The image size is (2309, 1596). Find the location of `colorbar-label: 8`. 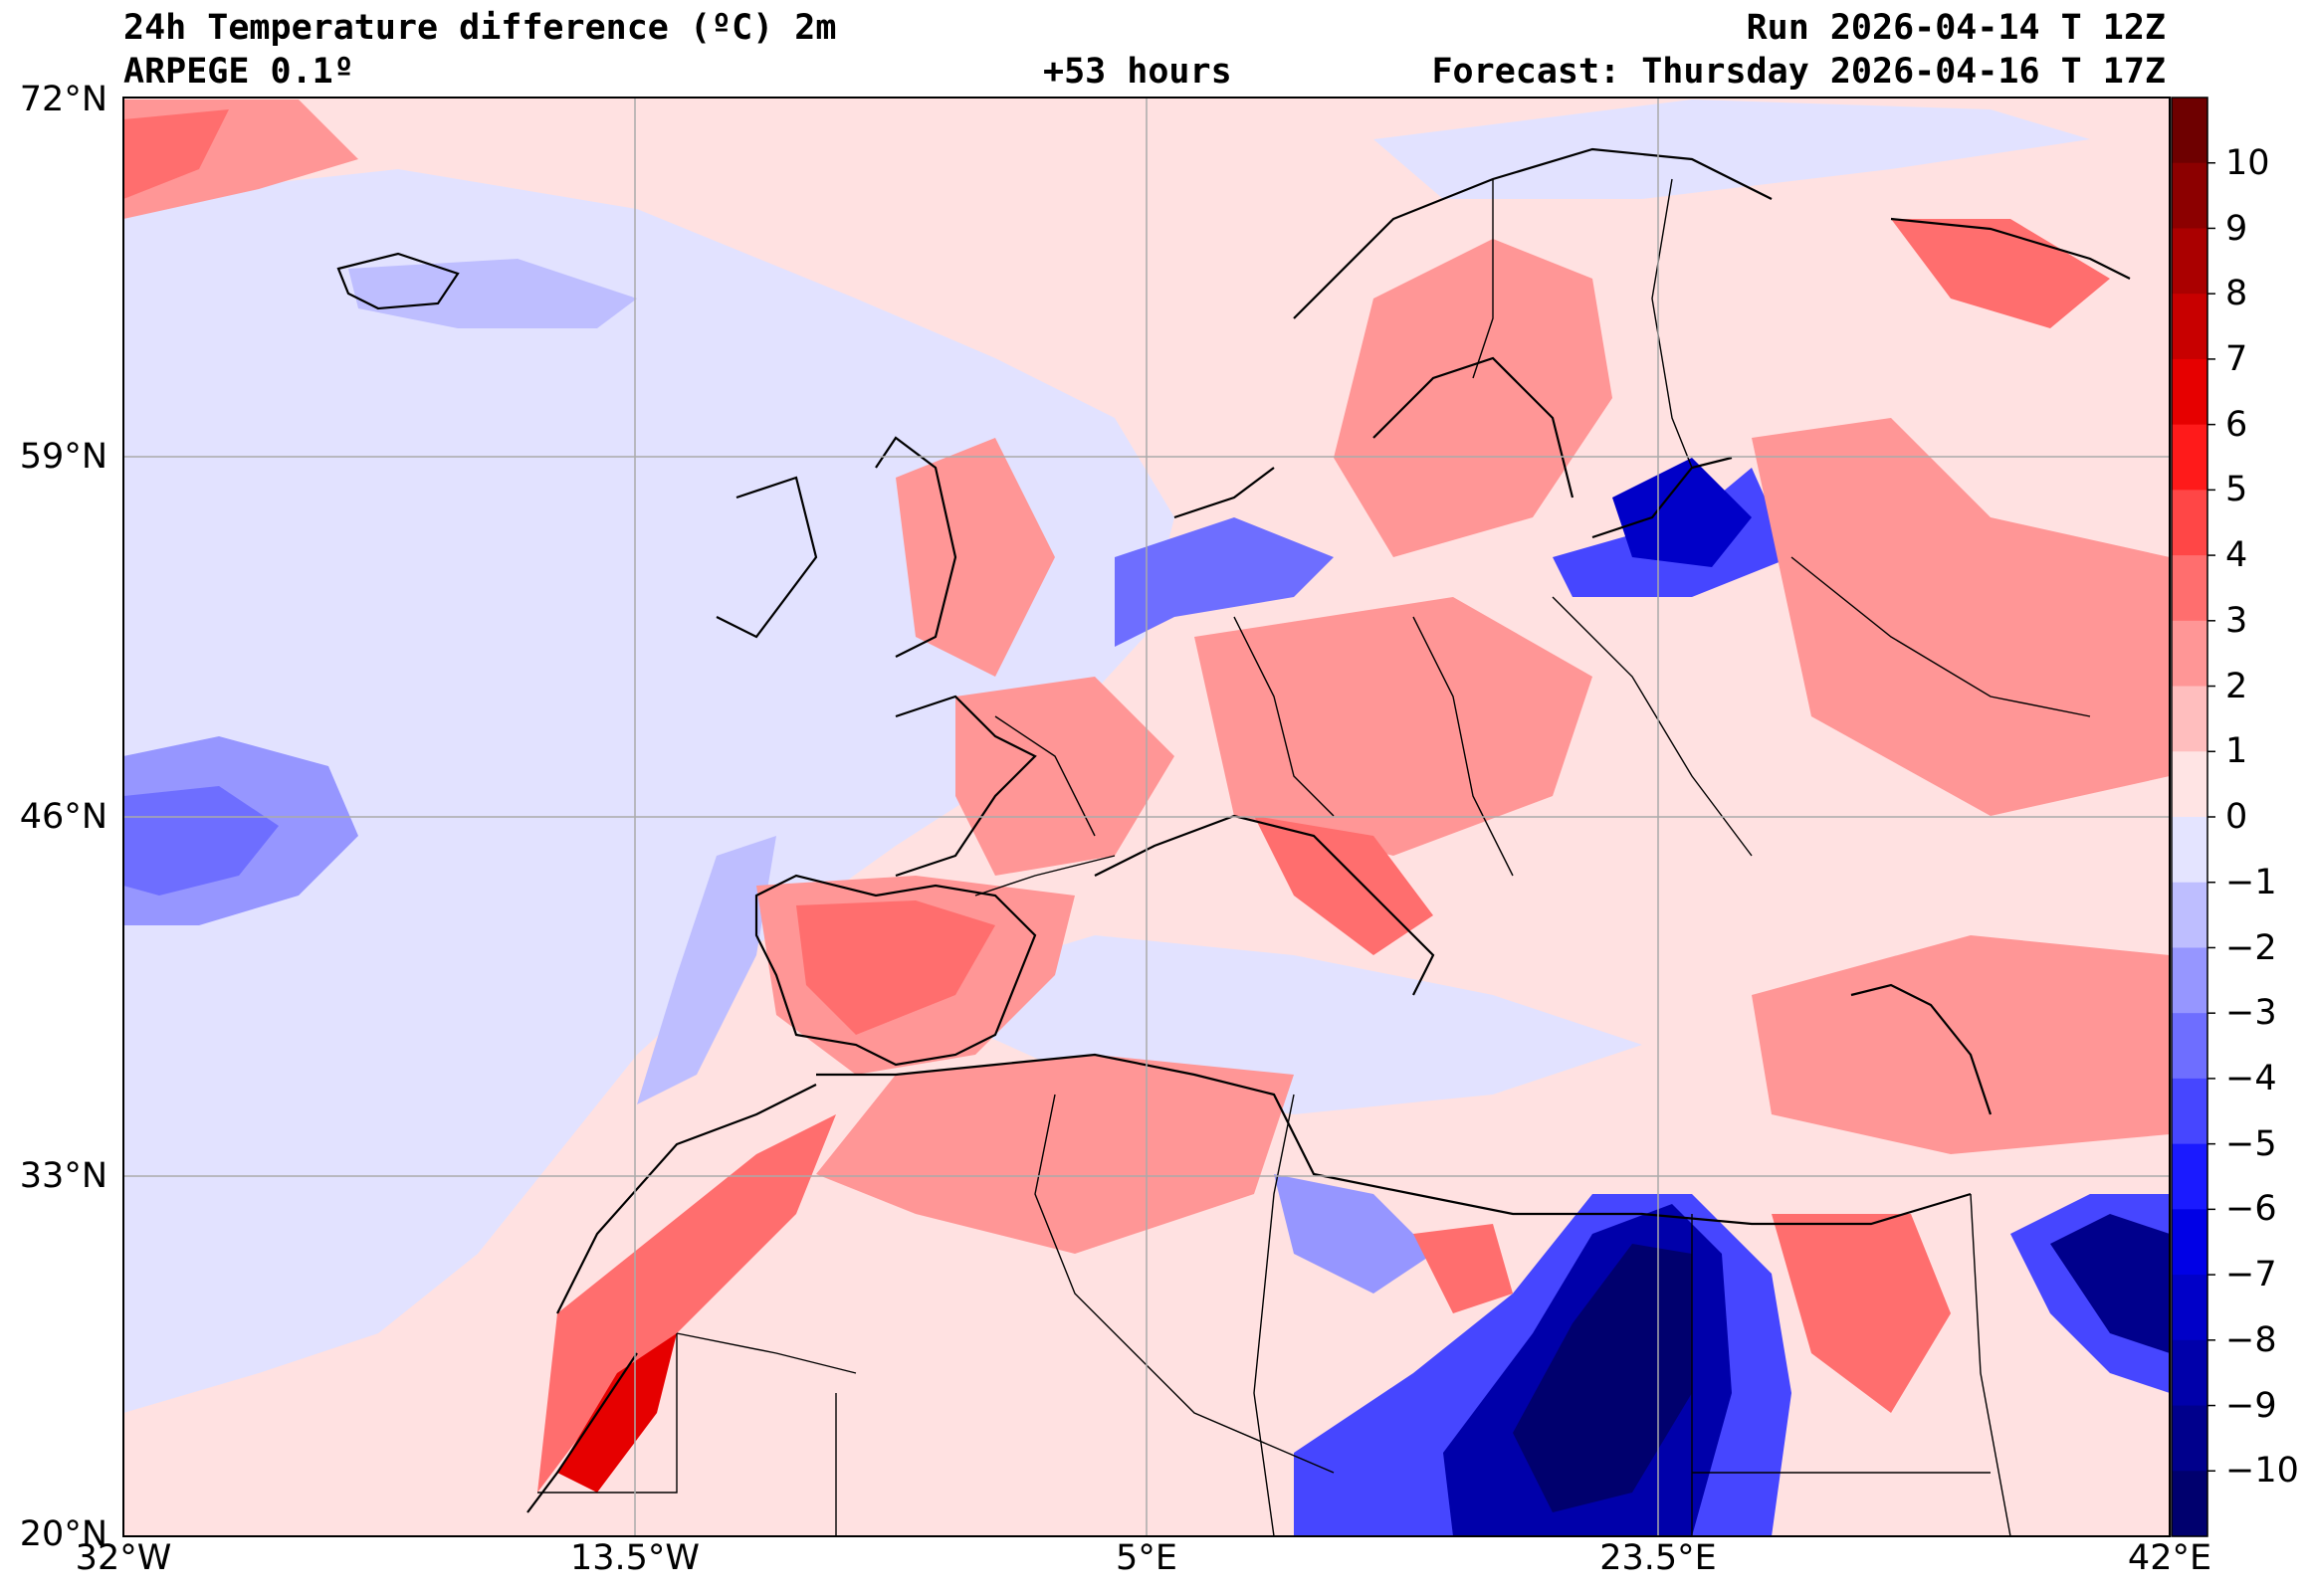

colorbar-label: 8 is located at coordinates (2236, 294).